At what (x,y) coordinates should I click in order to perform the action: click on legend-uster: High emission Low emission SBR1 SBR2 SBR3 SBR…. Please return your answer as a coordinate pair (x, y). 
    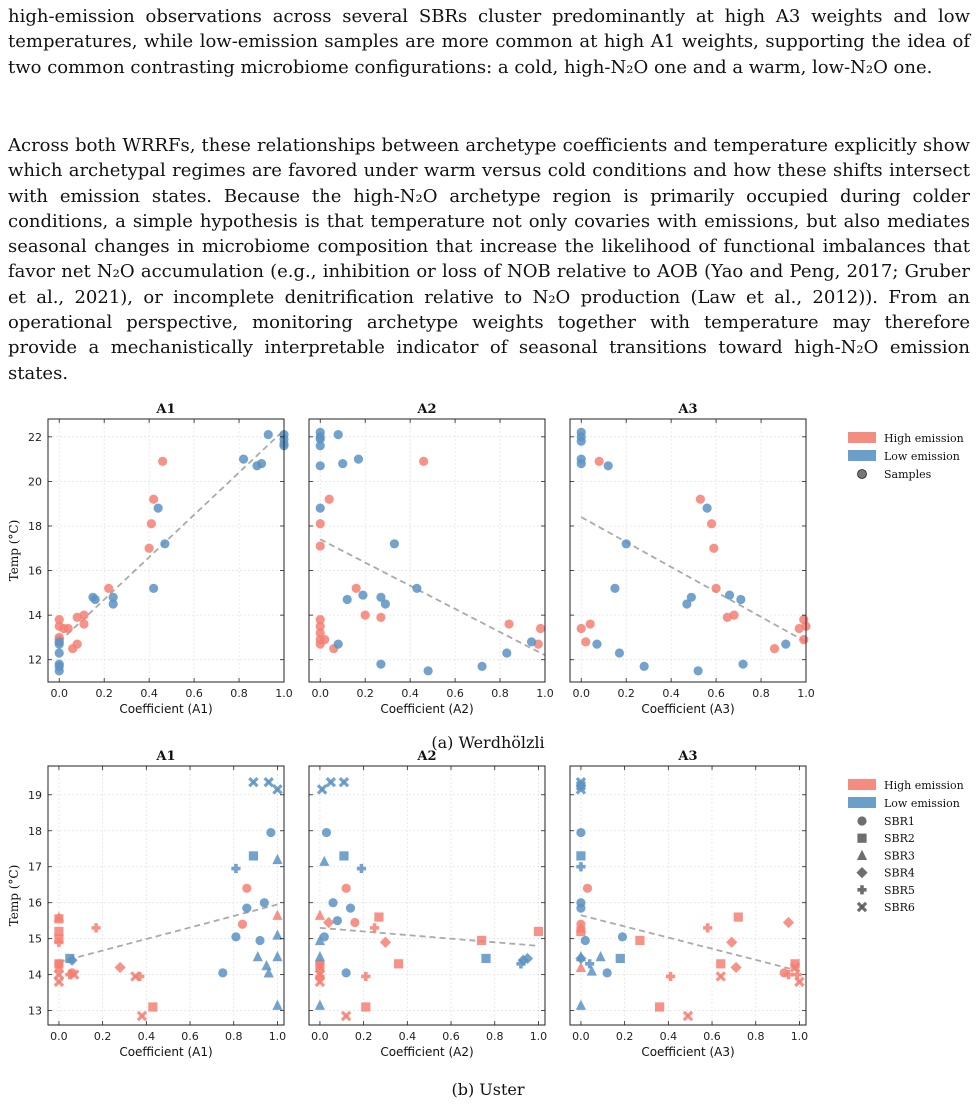
    Looking at the image, I should click on (906, 846).